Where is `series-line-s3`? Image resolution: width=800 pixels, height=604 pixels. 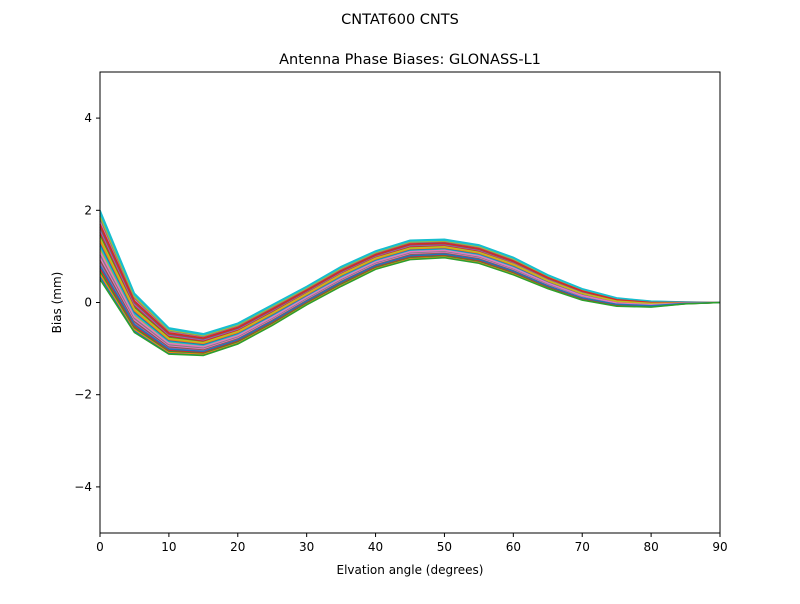
series-line-s3 is located at coordinates (410, 290).